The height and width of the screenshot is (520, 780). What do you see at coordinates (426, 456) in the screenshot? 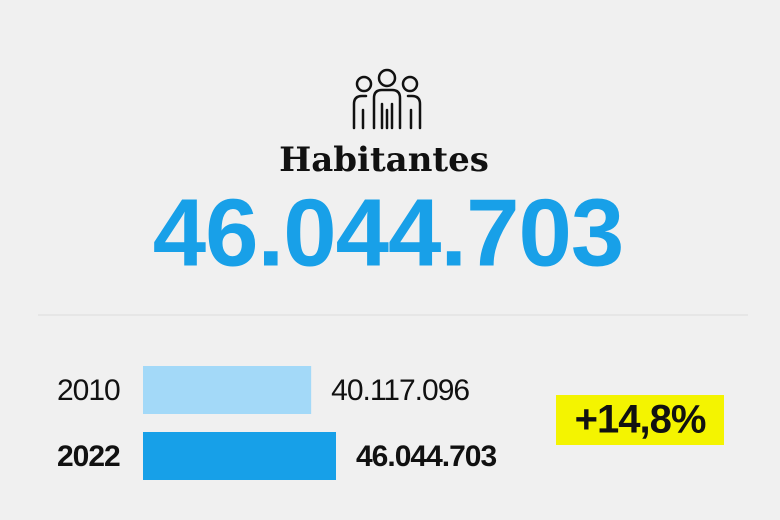
I see `value-label: 46.044.703` at bounding box center [426, 456].